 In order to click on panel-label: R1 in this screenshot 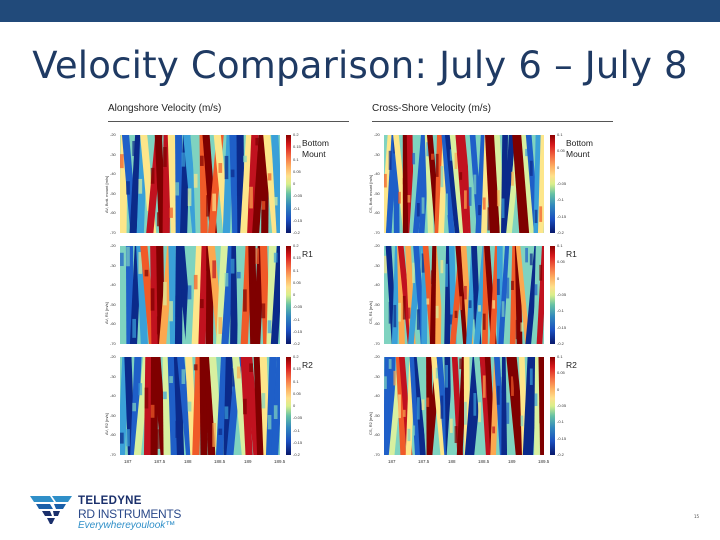, I will do `click(307, 254)`.